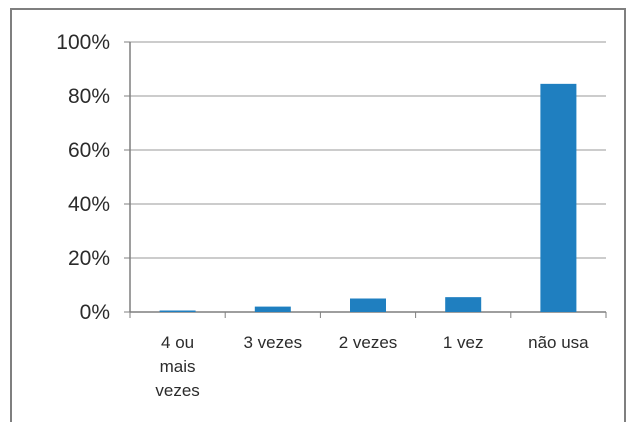  I want to click on y-tick-label: 20%, so click(89, 258).